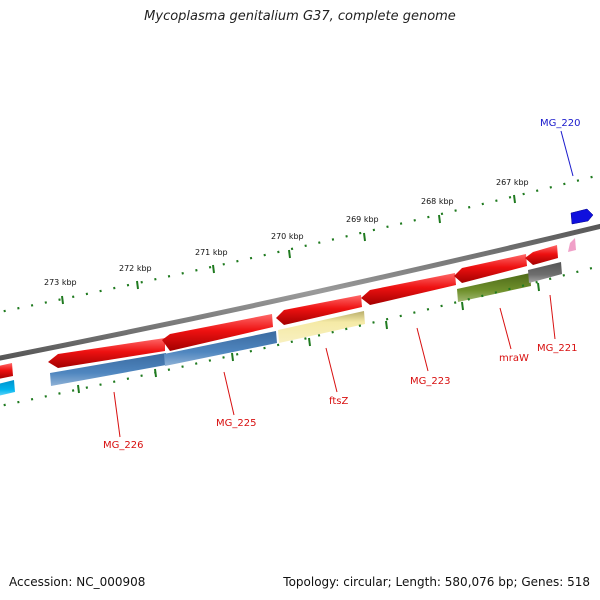 This screenshot has width=600, height=600. Describe the element at coordinates (545, 272) in the screenshot. I see `cog-bar-mg221` at that location.